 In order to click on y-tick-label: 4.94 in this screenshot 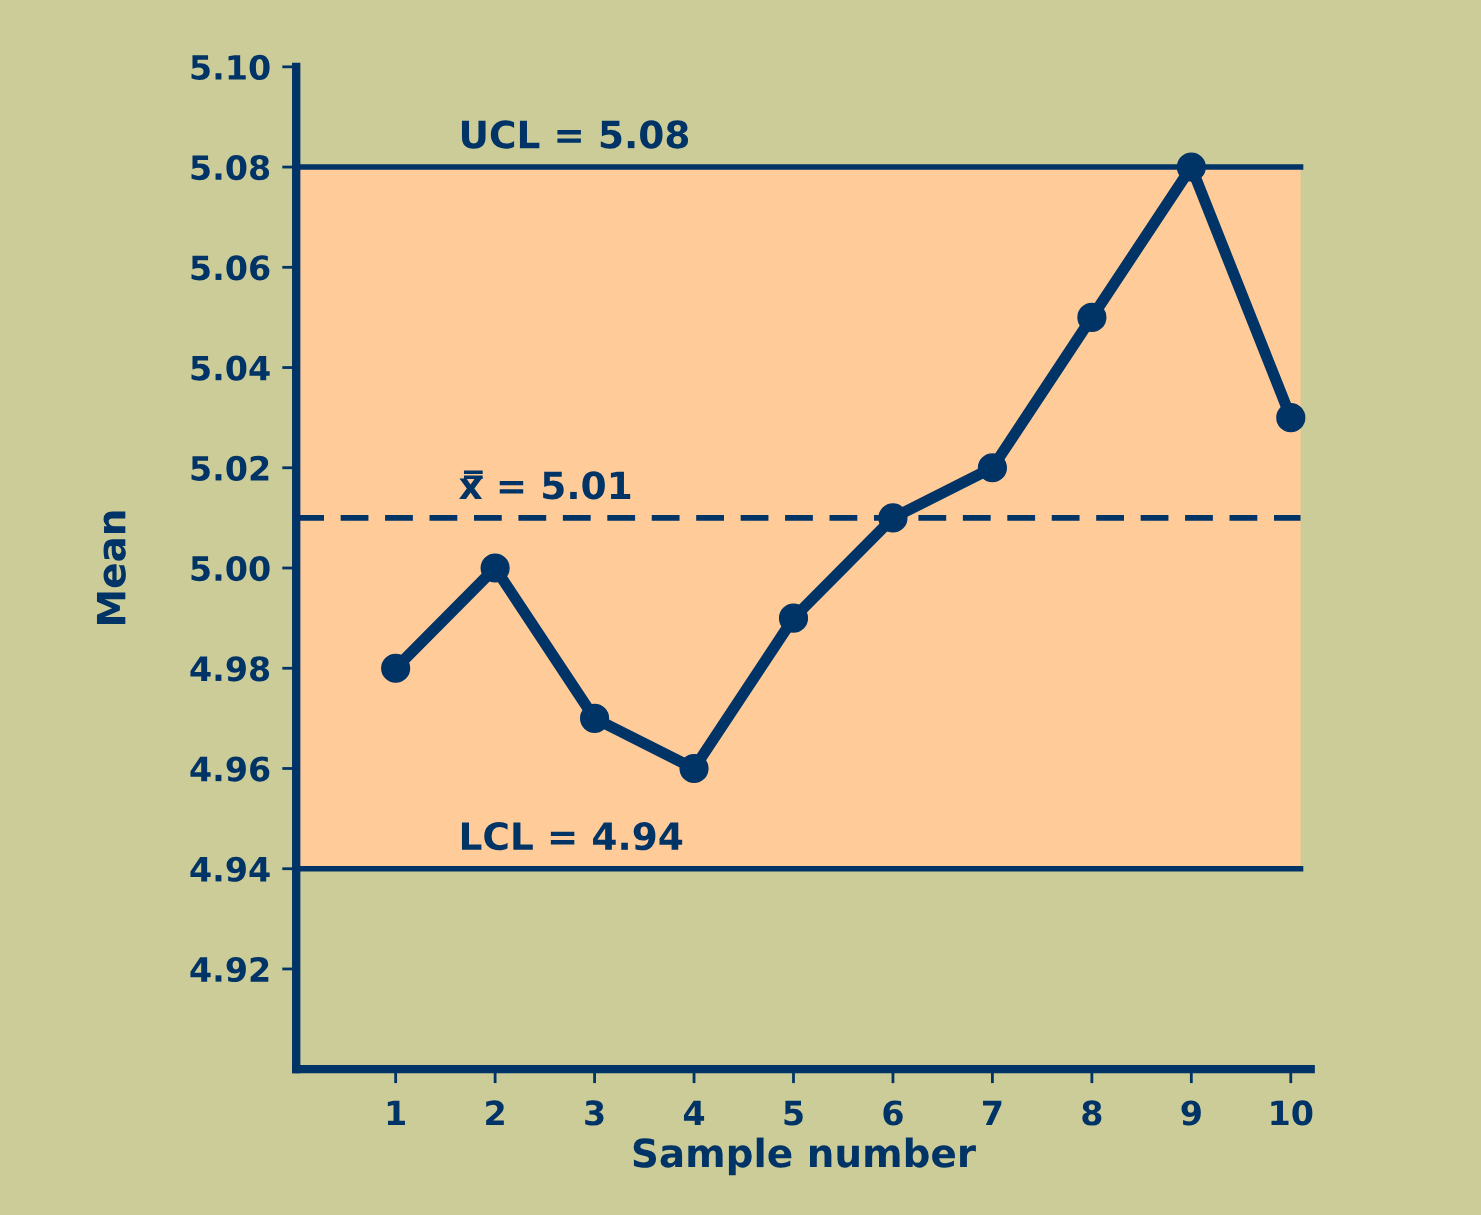, I will do `click(230, 869)`.